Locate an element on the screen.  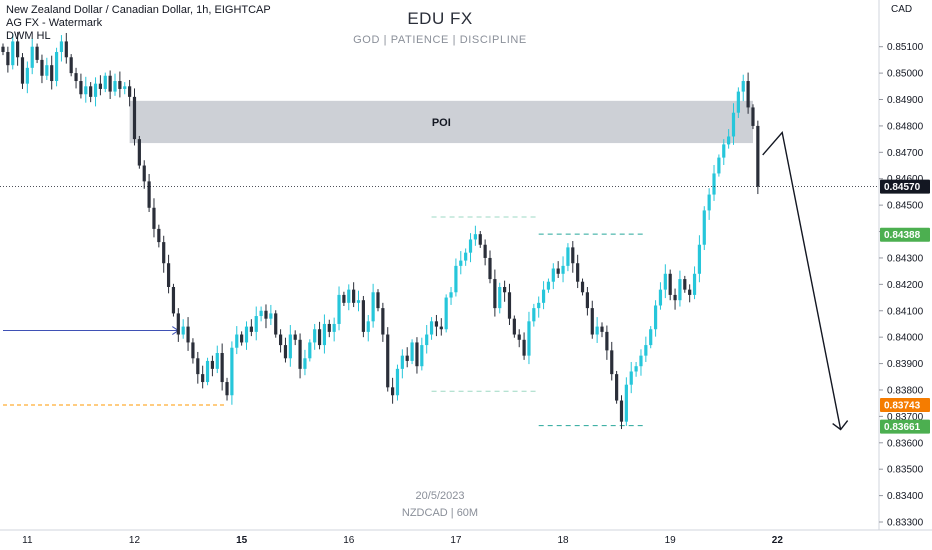
y-tick-label: 0.84000 is located at coordinates (905, 338).